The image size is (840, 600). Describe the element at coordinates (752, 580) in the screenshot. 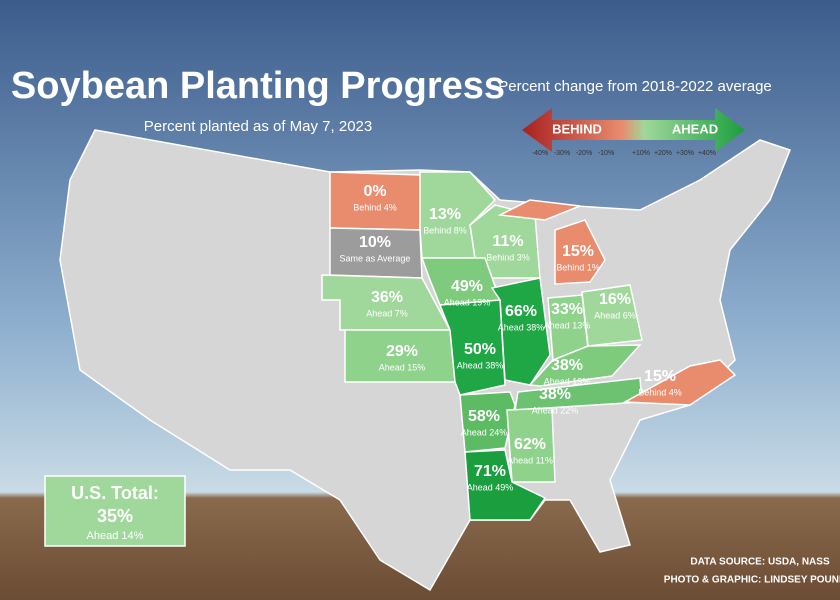

I see `credit-photo: PHOTO & GRAPHIC: LINDSEY POUND` at that location.